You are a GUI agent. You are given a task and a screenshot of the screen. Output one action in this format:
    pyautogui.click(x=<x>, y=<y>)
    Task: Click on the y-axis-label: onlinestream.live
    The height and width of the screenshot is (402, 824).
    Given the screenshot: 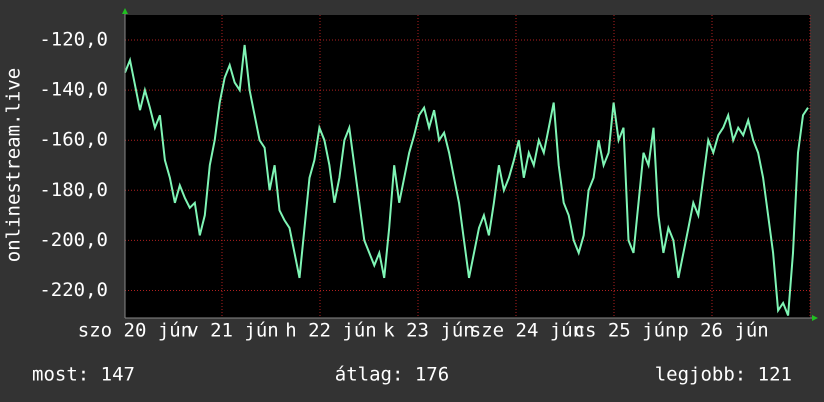 What is the action you would take?
    pyautogui.click(x=14, y=165)
    